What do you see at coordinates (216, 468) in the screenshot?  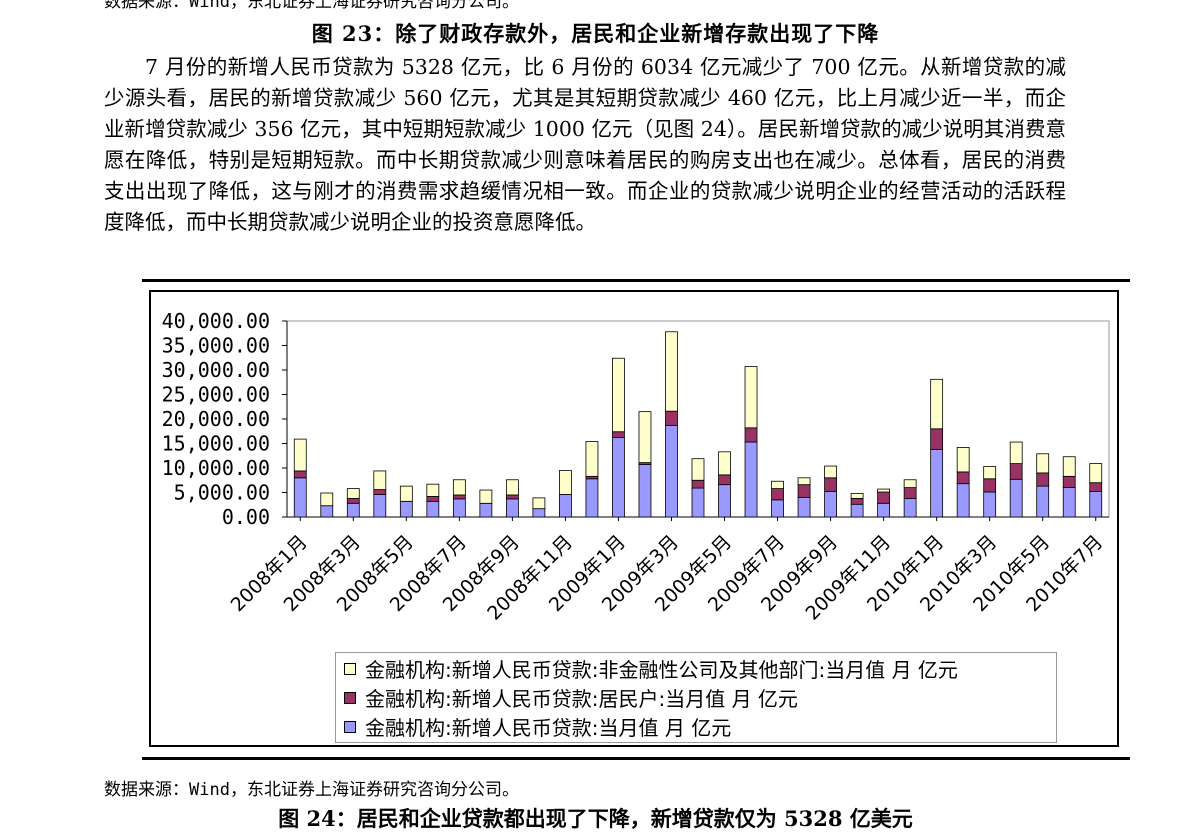 I see `y-tick-label: 10,000.00` at bounding box center [216, 468].